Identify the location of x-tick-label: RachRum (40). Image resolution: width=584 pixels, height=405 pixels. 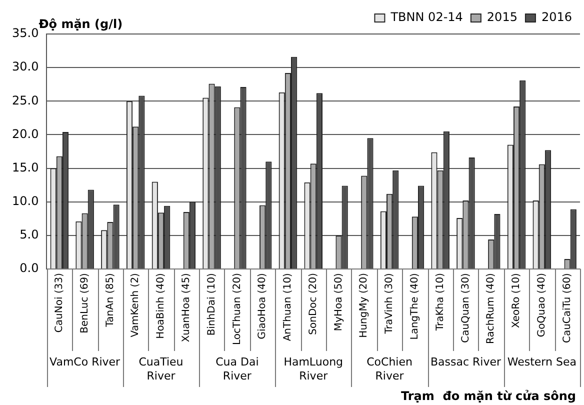
(491, 308).